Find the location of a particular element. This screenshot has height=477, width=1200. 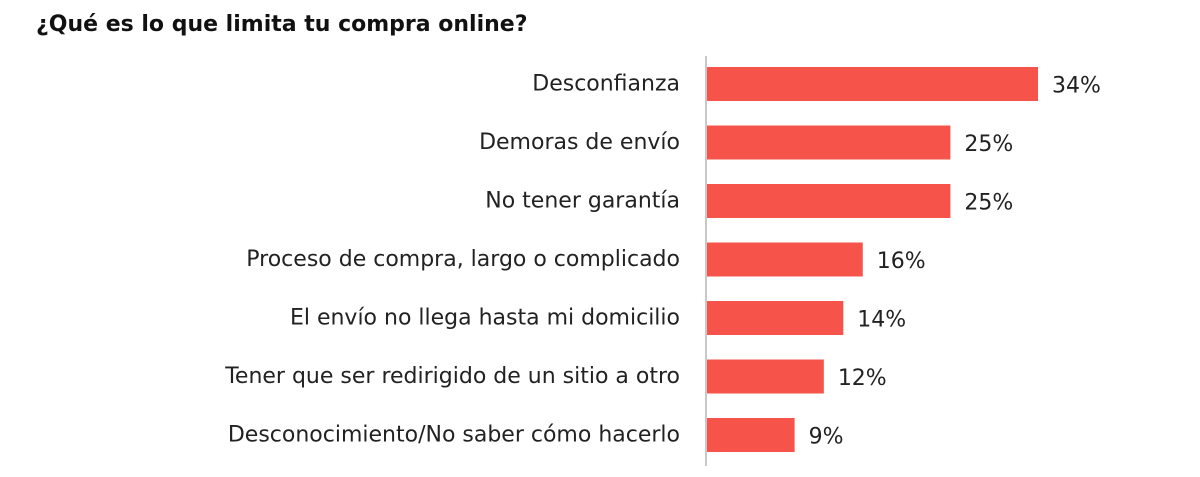

value-label-3: 16% is located at coordinates (901, 261).